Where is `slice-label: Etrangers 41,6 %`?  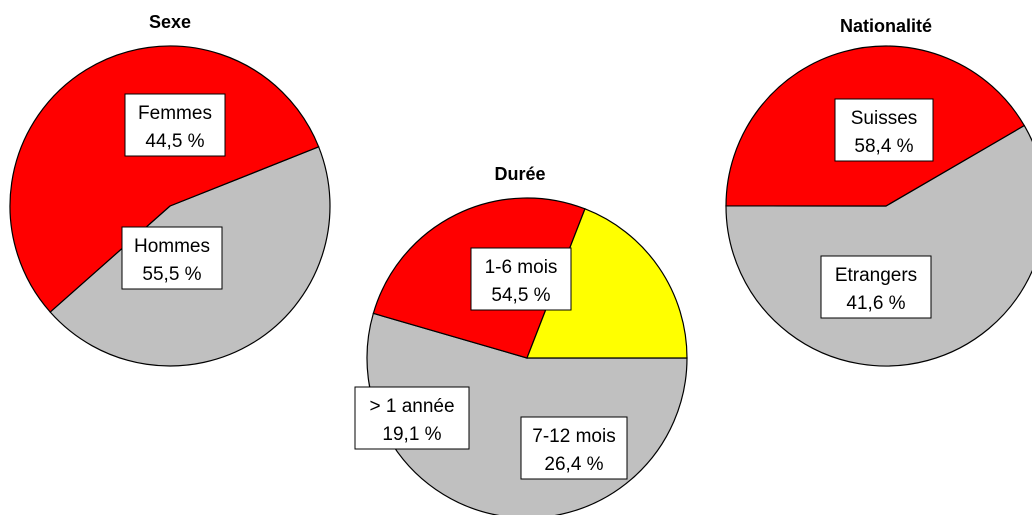
slice-label: Etrangers 41,6 % is located at coordinates (876, 287).